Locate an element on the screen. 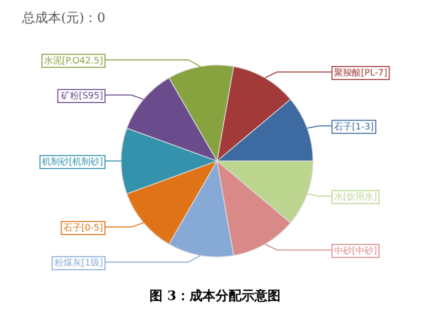  slice-label: 粉煤灰[1级] is located at coordinates (78, 263).